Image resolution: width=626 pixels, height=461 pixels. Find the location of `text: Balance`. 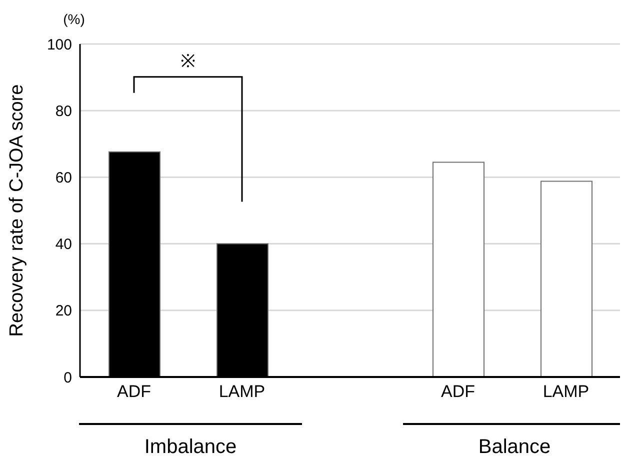

text: Balance is located at coordinates (514, 447).